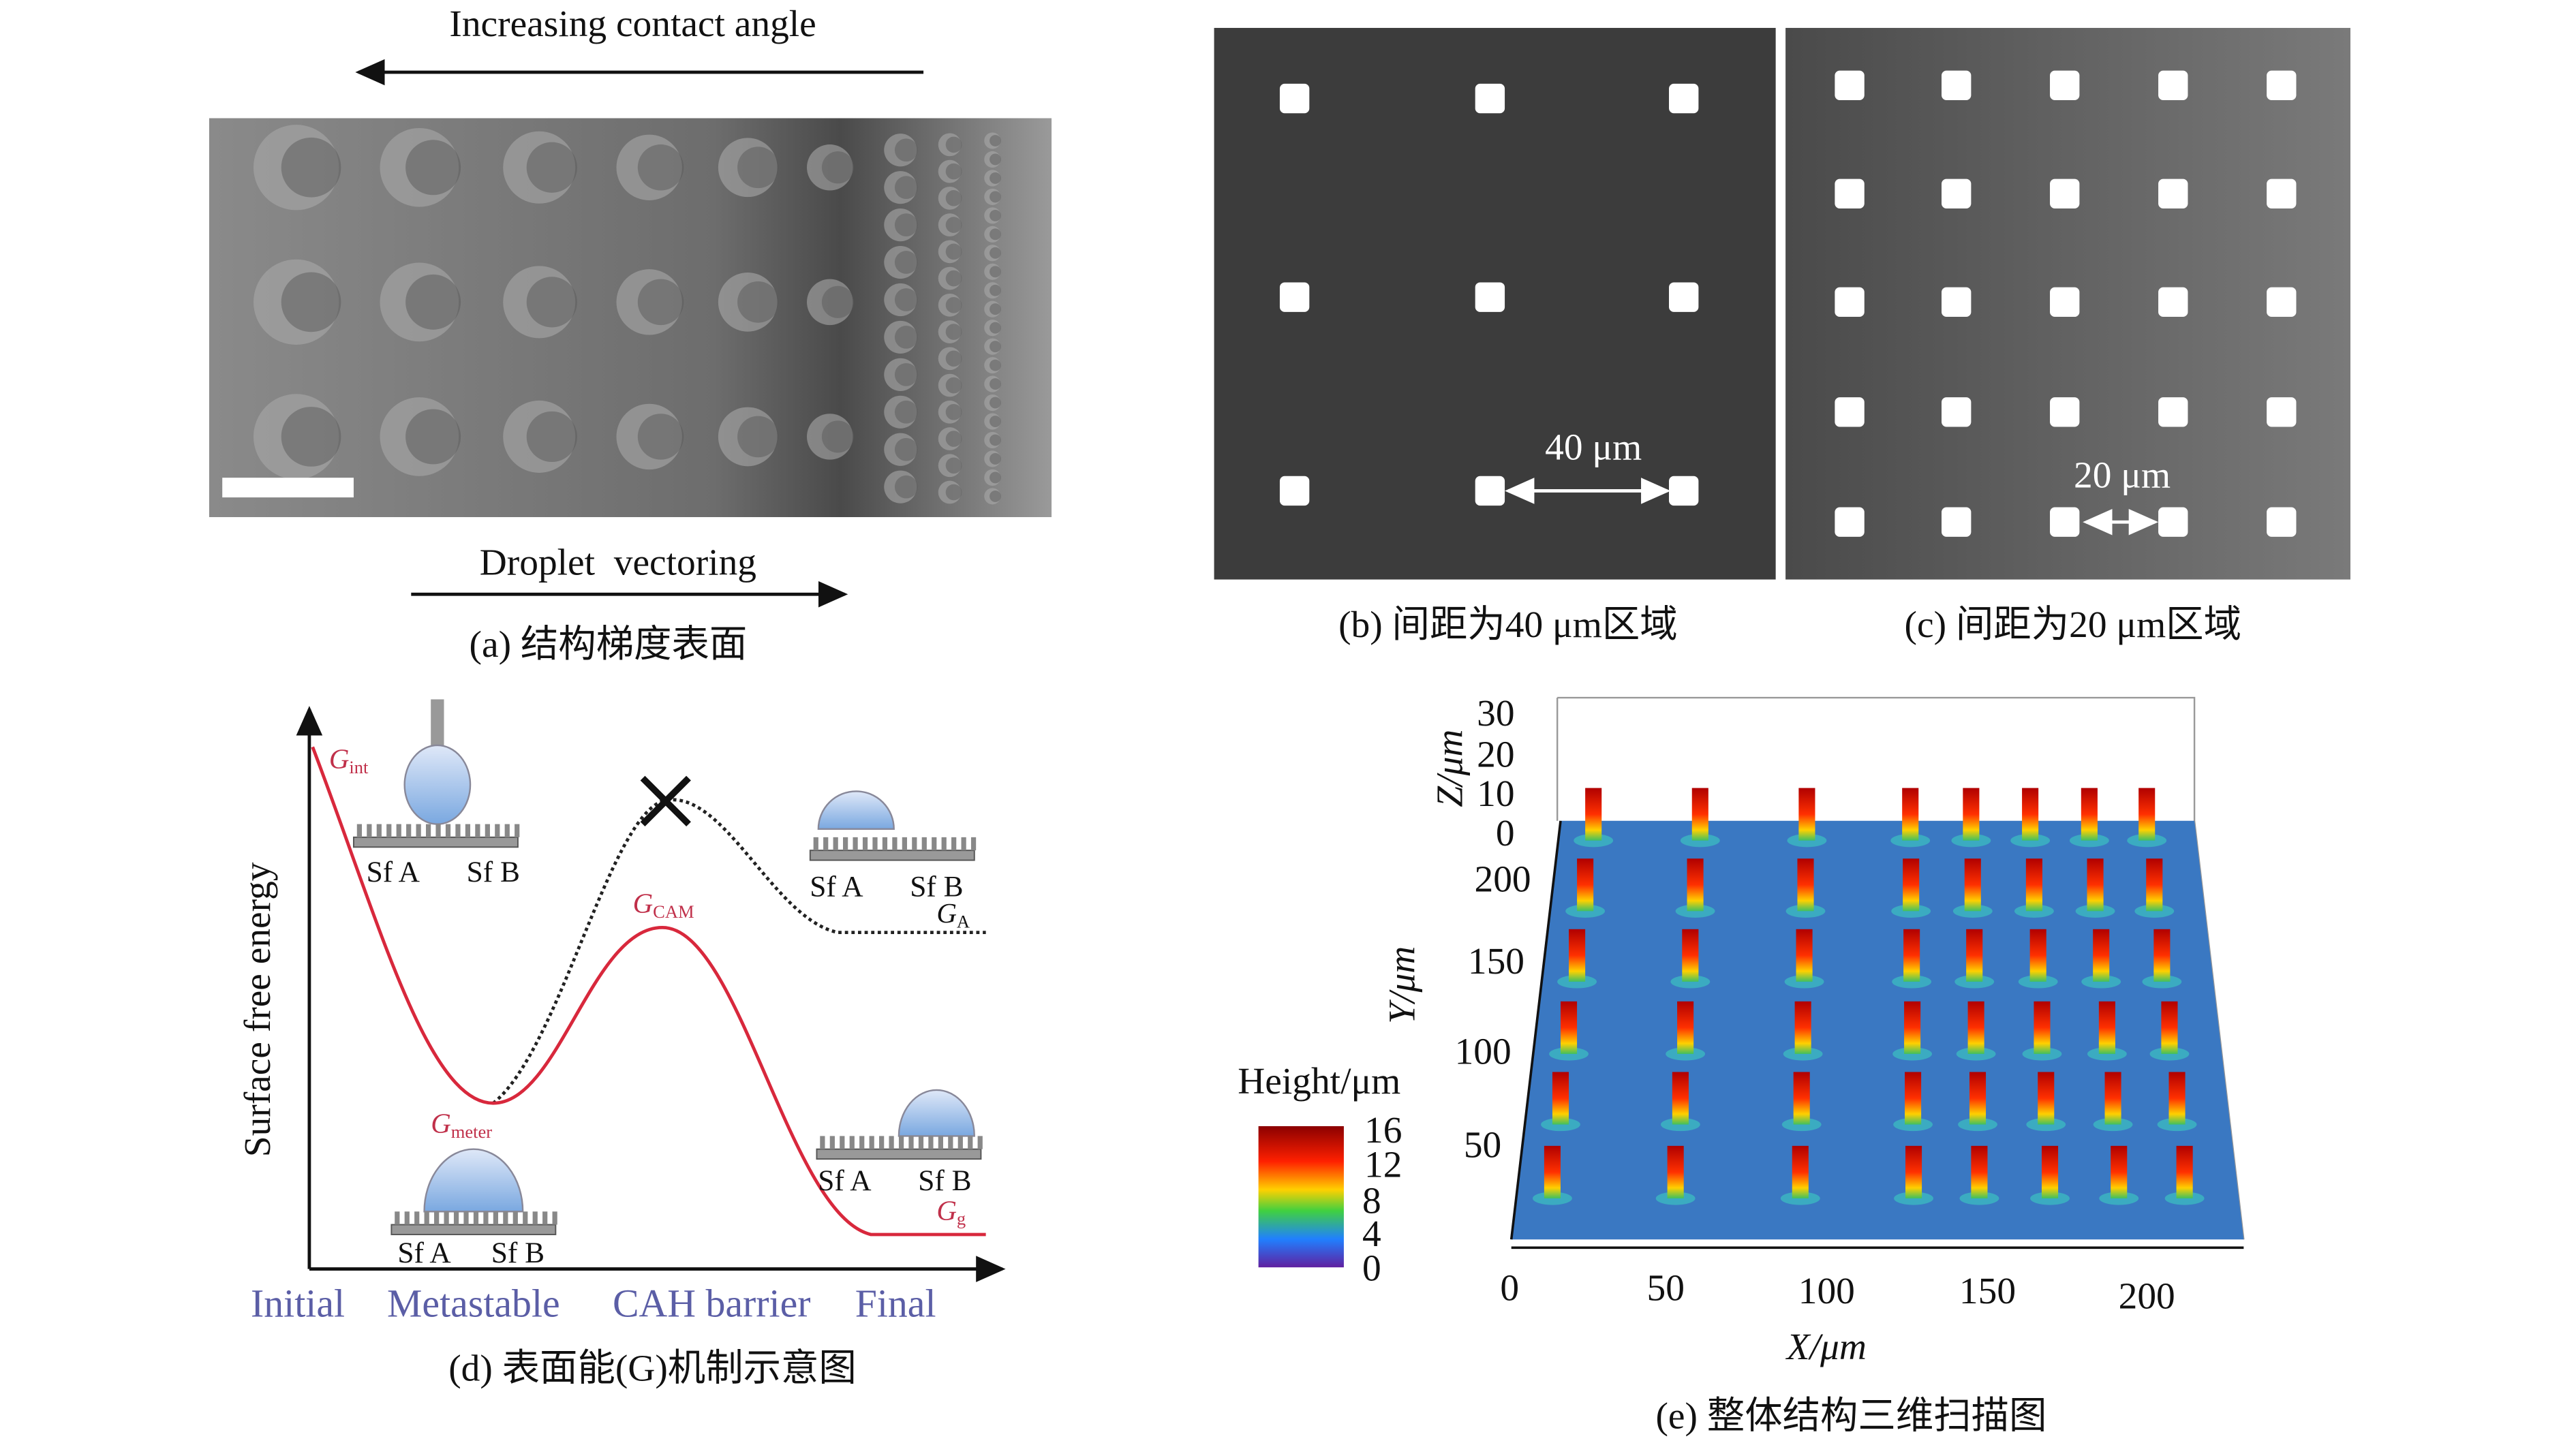 The width and height of the screenshot is (2576, 1443). What do you see at coordinates (961, 1219) in the screenshot?
I see `subscript: g` at bounding box center [961, 1219].